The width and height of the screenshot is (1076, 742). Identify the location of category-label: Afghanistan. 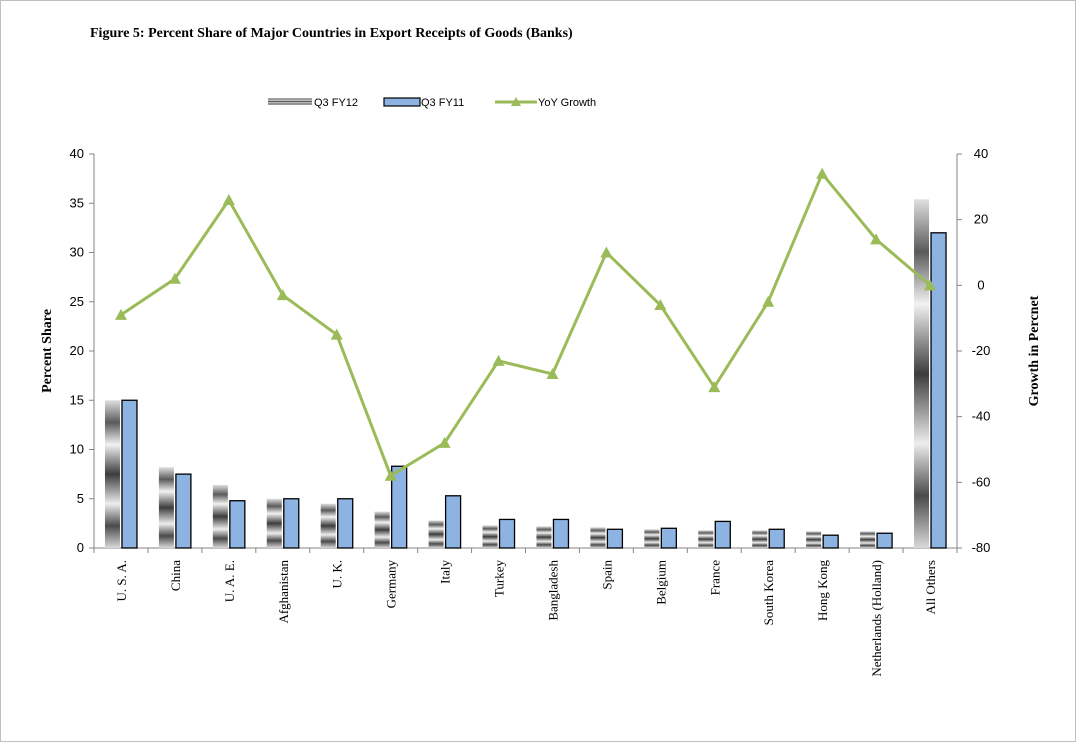
(283, 592).